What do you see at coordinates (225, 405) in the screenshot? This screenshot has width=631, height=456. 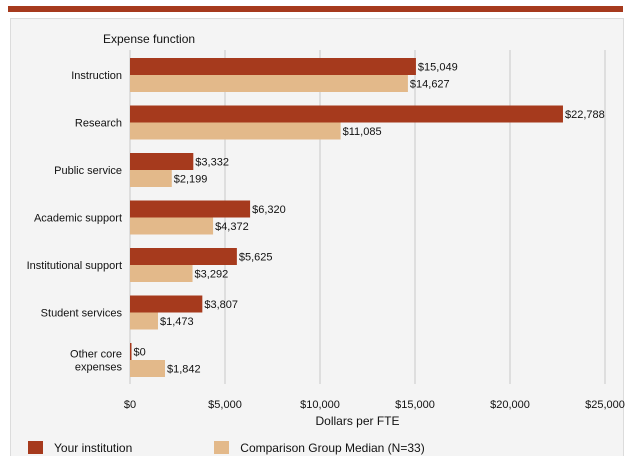 I see `x-tick-label: $5,000` at bounding box center [225, 405].